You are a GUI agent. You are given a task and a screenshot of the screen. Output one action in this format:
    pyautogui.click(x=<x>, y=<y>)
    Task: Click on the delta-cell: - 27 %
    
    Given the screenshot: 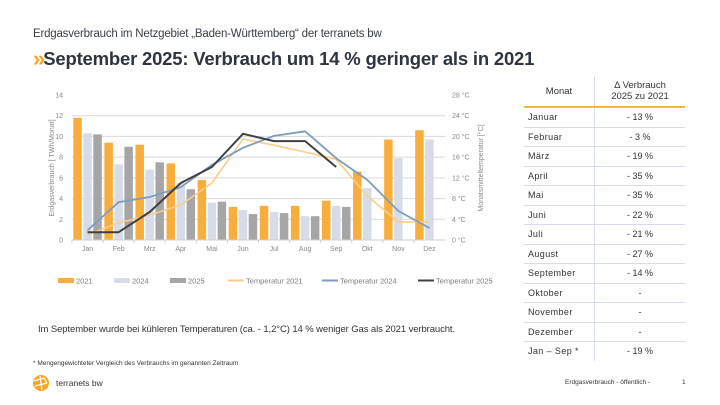 What is the action you would take?
    pyautogui.click(x=639, y=254)
    